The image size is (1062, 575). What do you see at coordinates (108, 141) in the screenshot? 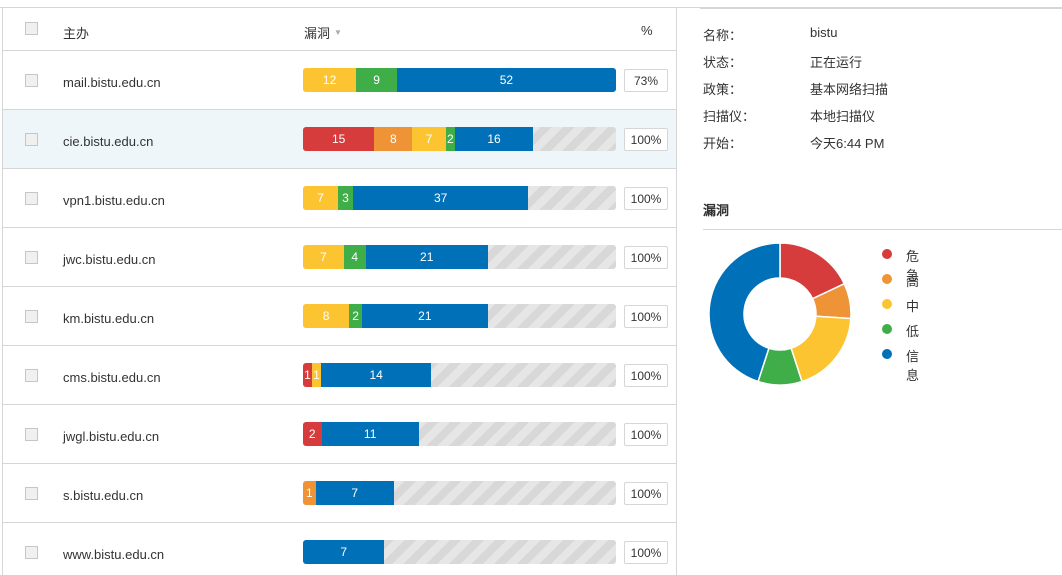
I see `host-name: cie.bistu.edu.cn` at bounding box center [108, 141].